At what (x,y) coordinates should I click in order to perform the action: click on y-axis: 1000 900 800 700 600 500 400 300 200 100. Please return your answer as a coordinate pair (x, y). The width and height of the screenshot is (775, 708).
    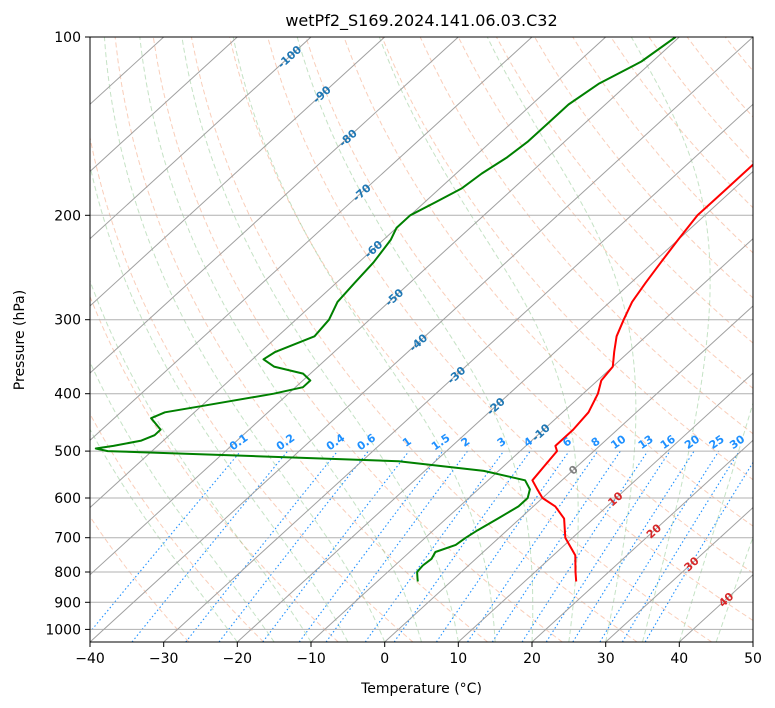
    Looking at the image, I should click on (67, 334).